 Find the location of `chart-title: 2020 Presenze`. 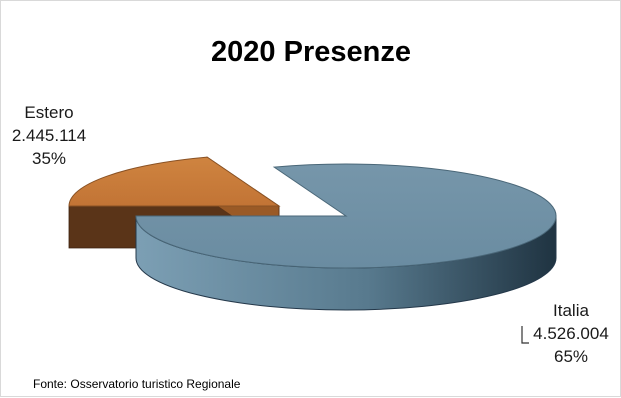

chart-title: 2020 Presenze is located at coordinates (311, 52).